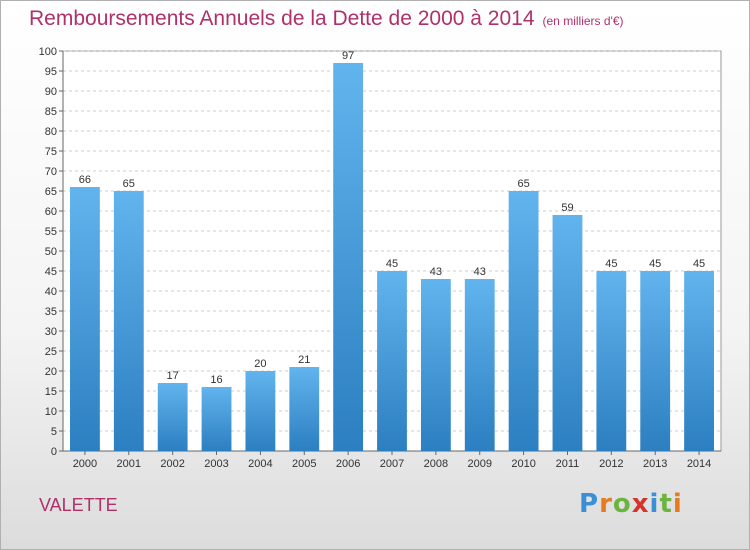 The width and height of the screenshot is (750, 550). Describe the element at coordinates (48, 52) in the screenshot. I see `y-tick-label: 100` at that location.